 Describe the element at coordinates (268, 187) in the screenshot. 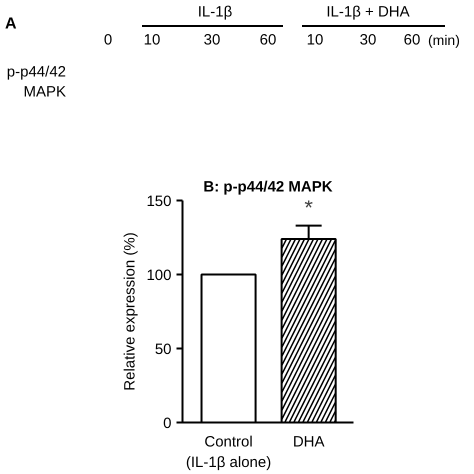

I see `chart-title: B: p-p44/42 MAPK` at that location.